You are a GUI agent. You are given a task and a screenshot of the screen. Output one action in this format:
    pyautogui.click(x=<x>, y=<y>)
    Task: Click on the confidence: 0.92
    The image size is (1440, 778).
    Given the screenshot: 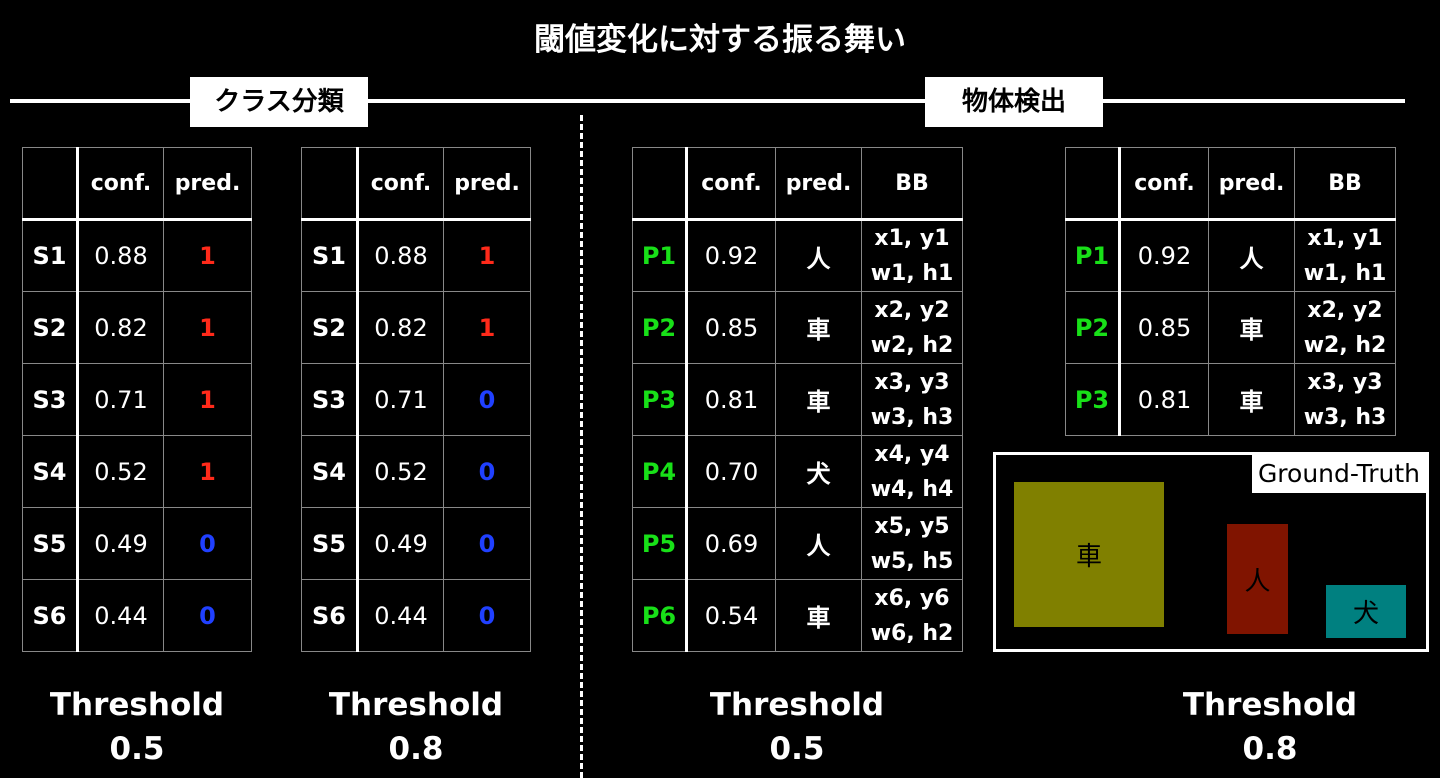 What is the action you would take?
    pyautogui.click(x=731, y=255)
    